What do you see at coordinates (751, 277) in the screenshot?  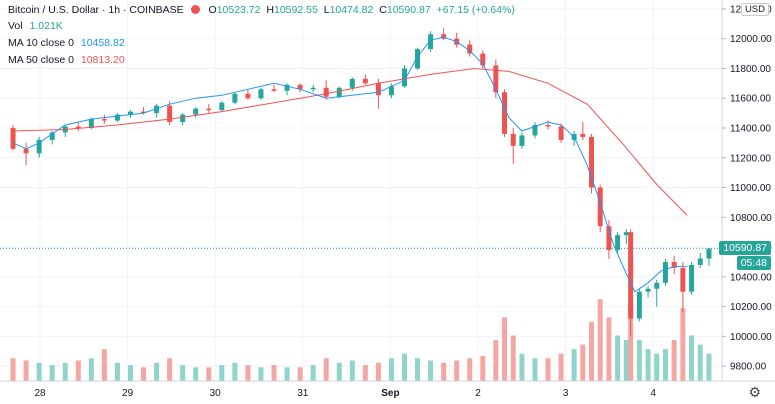 I see `price-tick-label: 10400.00` at bounding box center [751, 277].